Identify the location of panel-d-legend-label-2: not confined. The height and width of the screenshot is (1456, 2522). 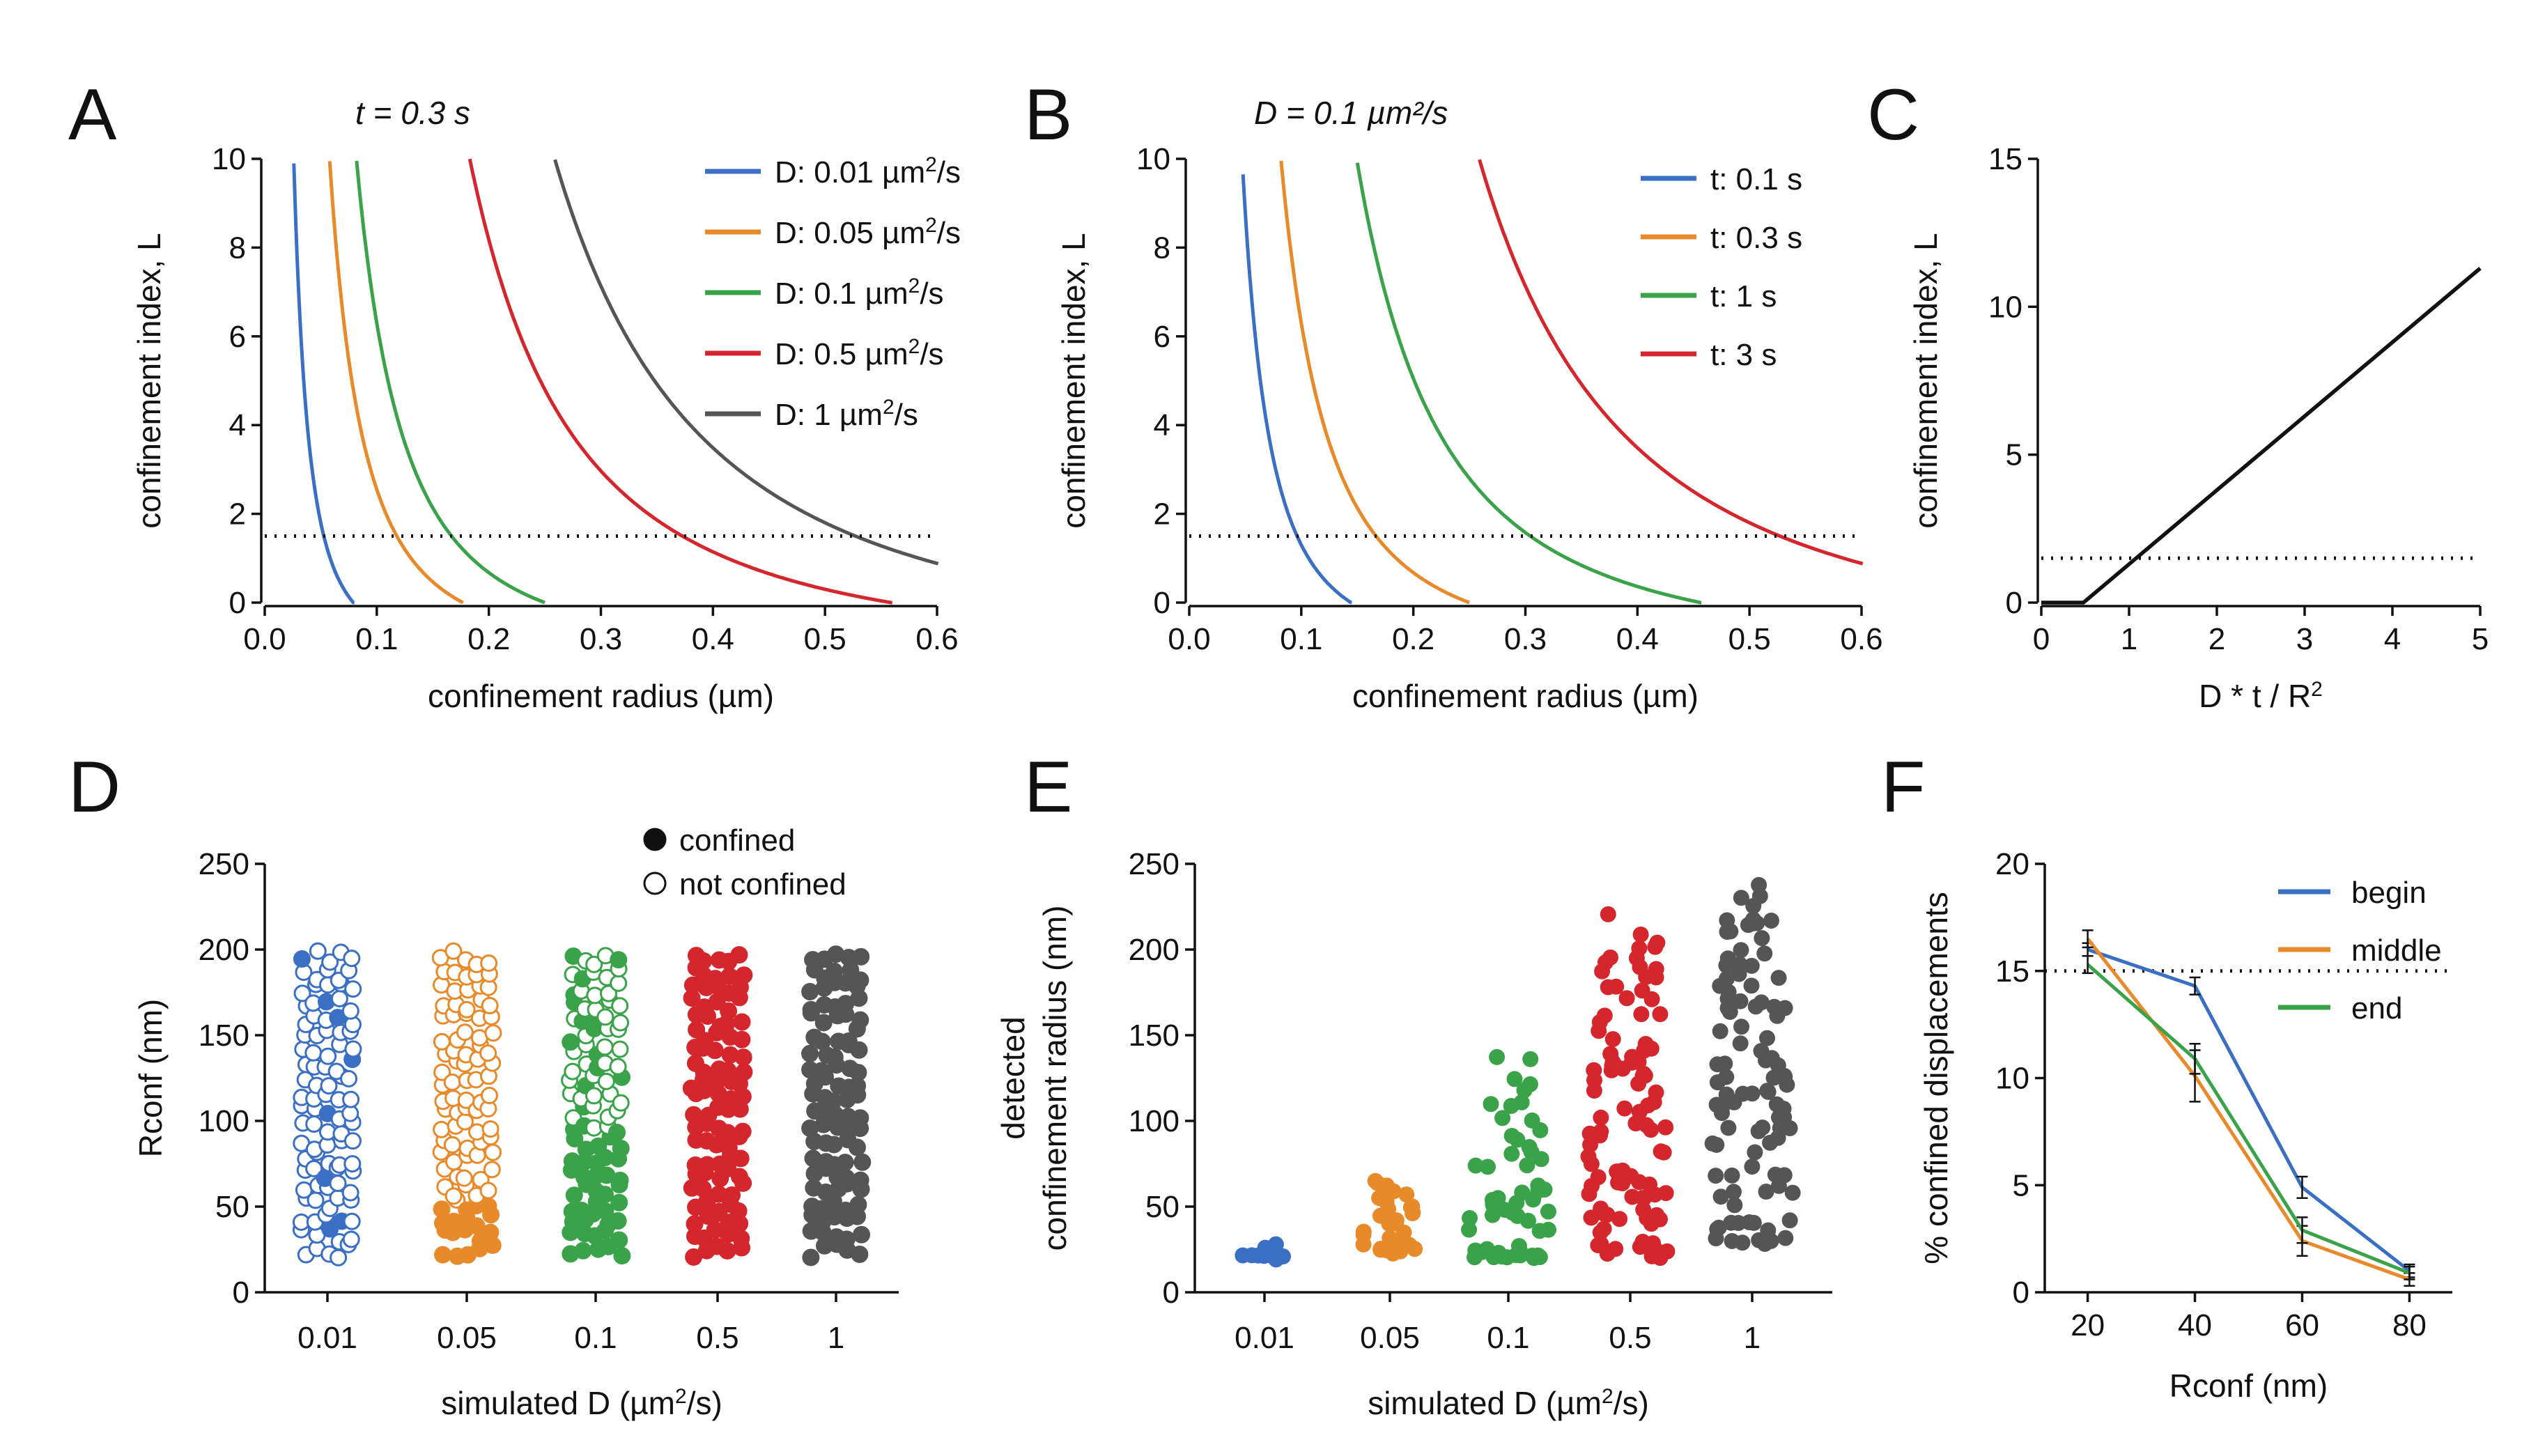
(762, 884).